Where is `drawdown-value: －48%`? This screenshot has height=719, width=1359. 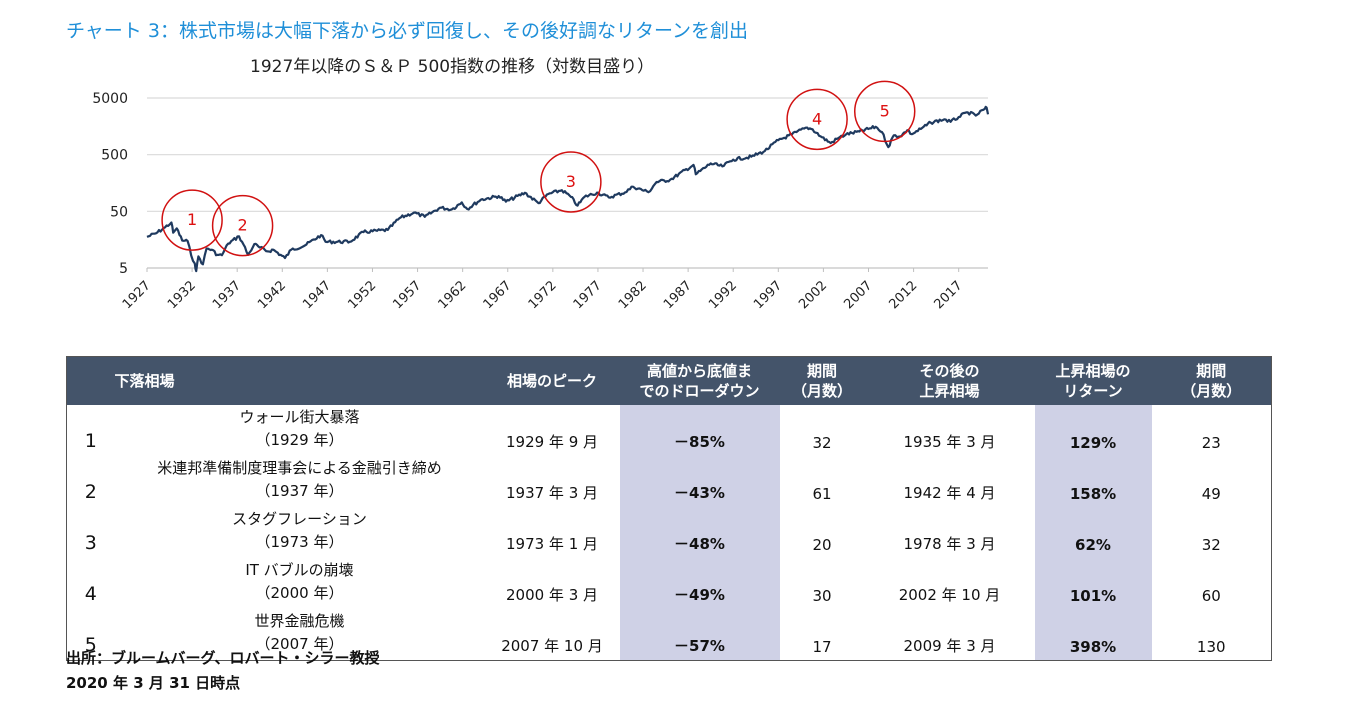 drawdown-value: －48% is located at coordinates (699, 532).